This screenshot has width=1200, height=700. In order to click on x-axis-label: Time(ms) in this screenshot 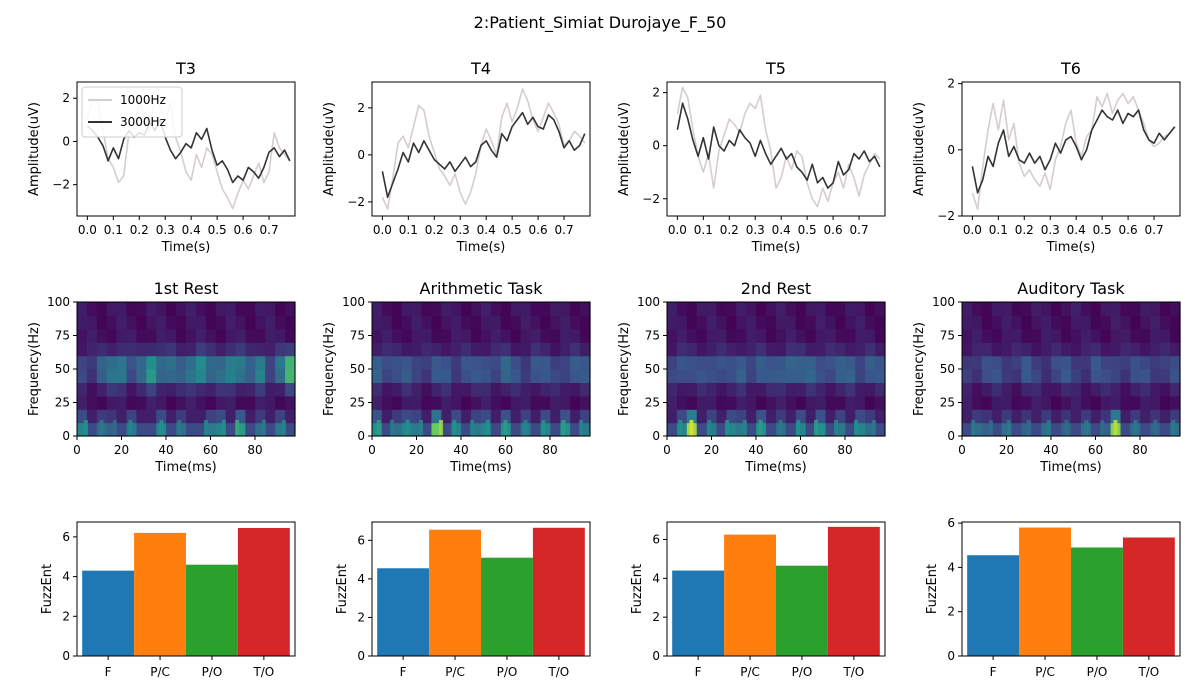, I will do `click(775, 467)`.